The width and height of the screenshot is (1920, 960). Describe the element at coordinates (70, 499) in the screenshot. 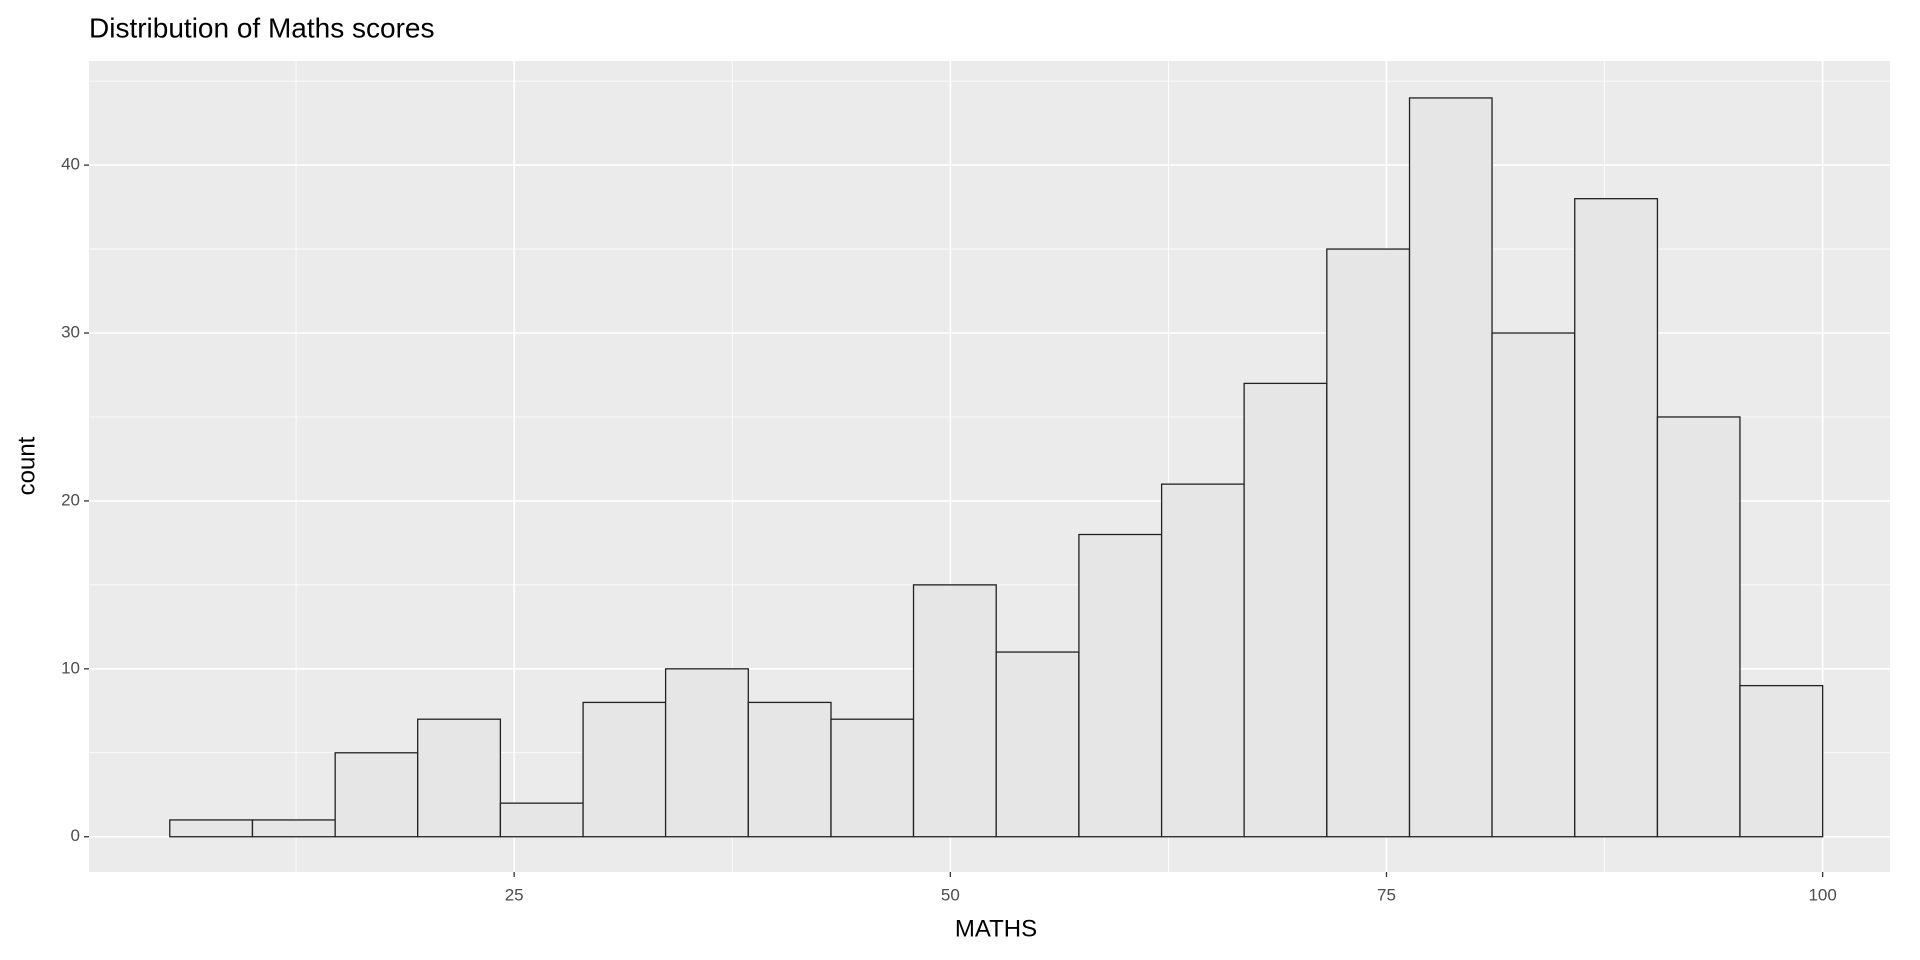

I see `y-tick-label: 20` at that location.